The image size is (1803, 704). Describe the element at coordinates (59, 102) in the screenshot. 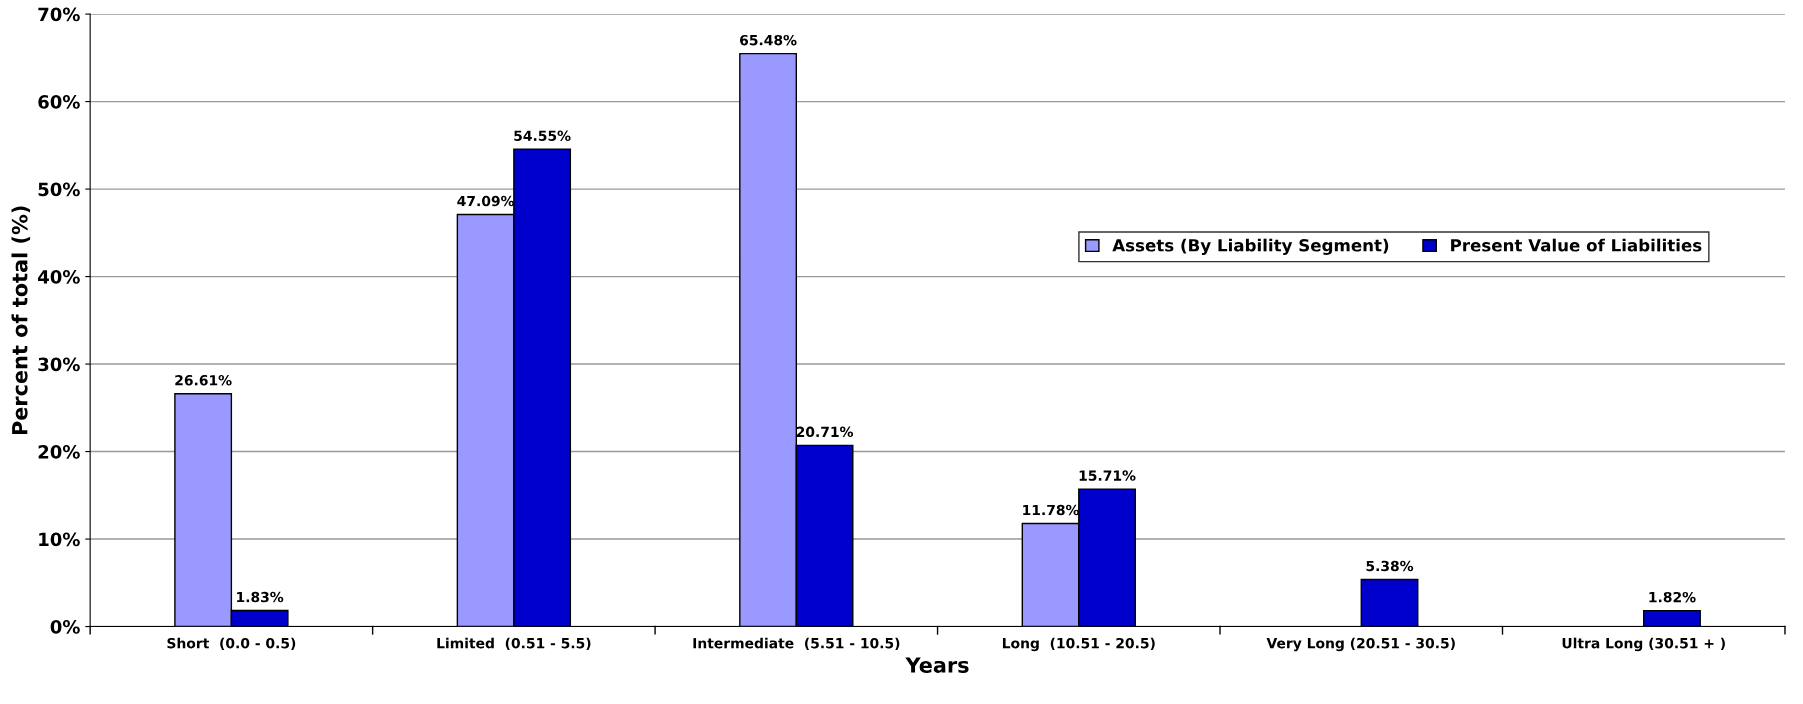

I see `y-tick-label: 60%` at that location.